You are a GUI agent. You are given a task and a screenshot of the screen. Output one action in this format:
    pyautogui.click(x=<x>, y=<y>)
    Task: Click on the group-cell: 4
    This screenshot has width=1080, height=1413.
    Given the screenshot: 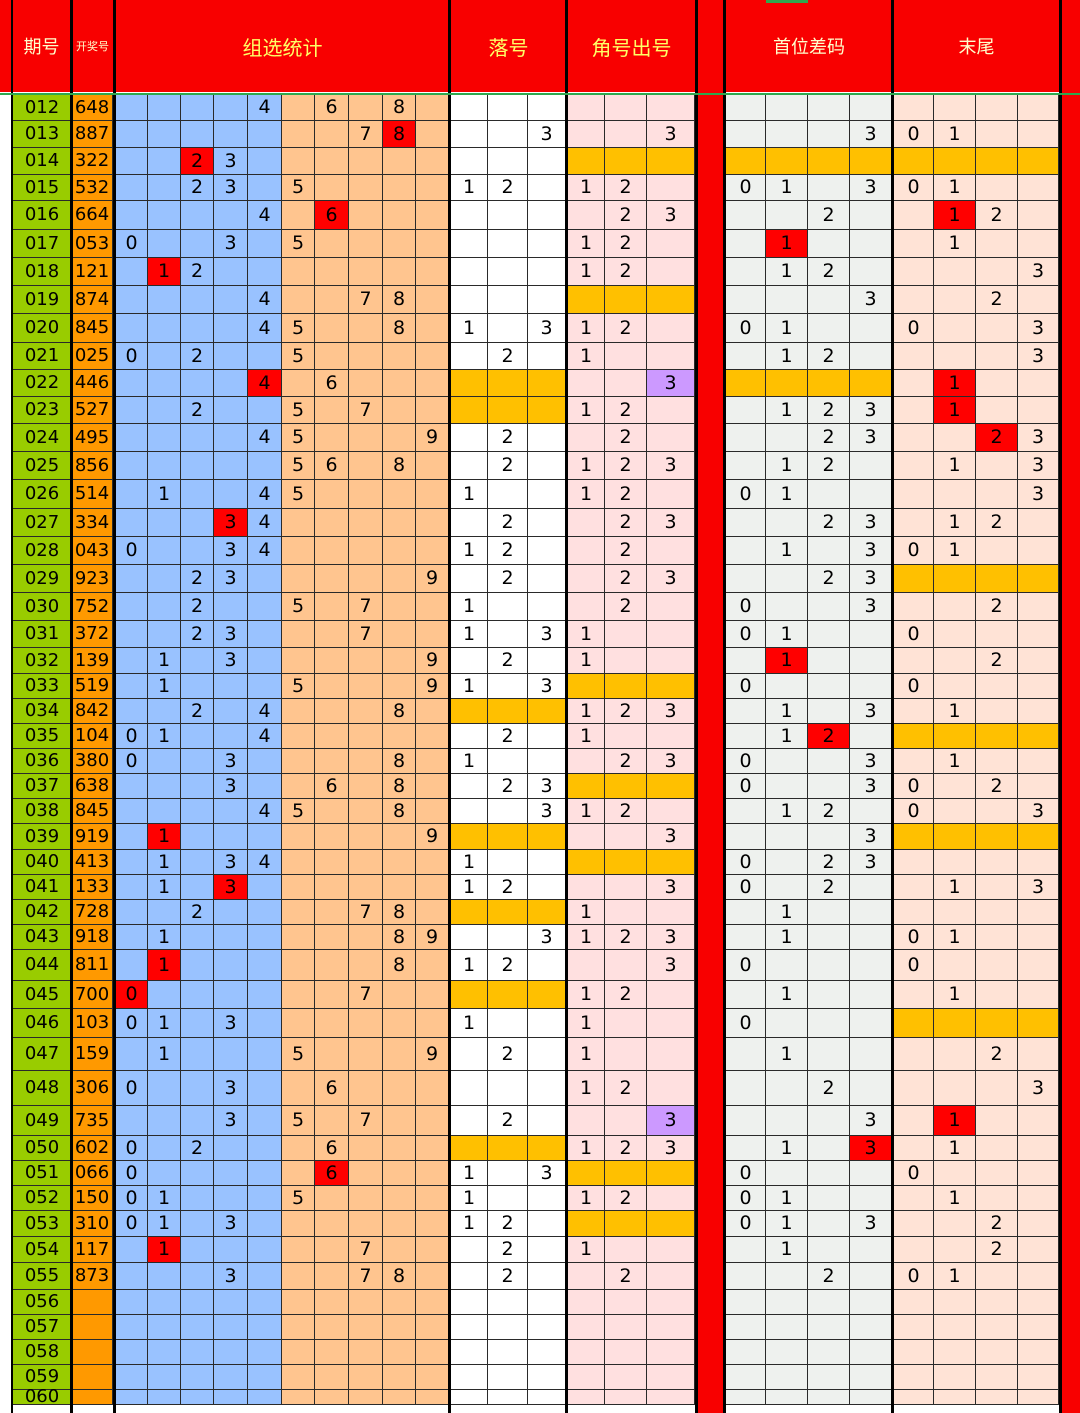 What is the action you would take?
    pyautogui.click(x=265, y=711)
    